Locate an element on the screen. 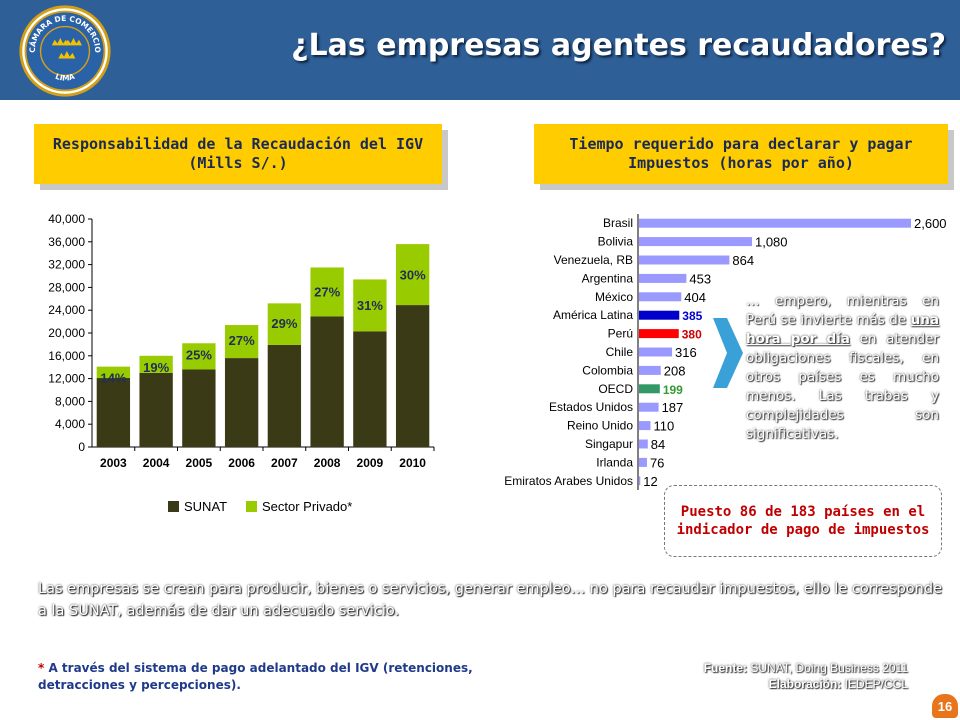 The image size is (960, 720). value-label: 110 is located at coordinates (664, 426).